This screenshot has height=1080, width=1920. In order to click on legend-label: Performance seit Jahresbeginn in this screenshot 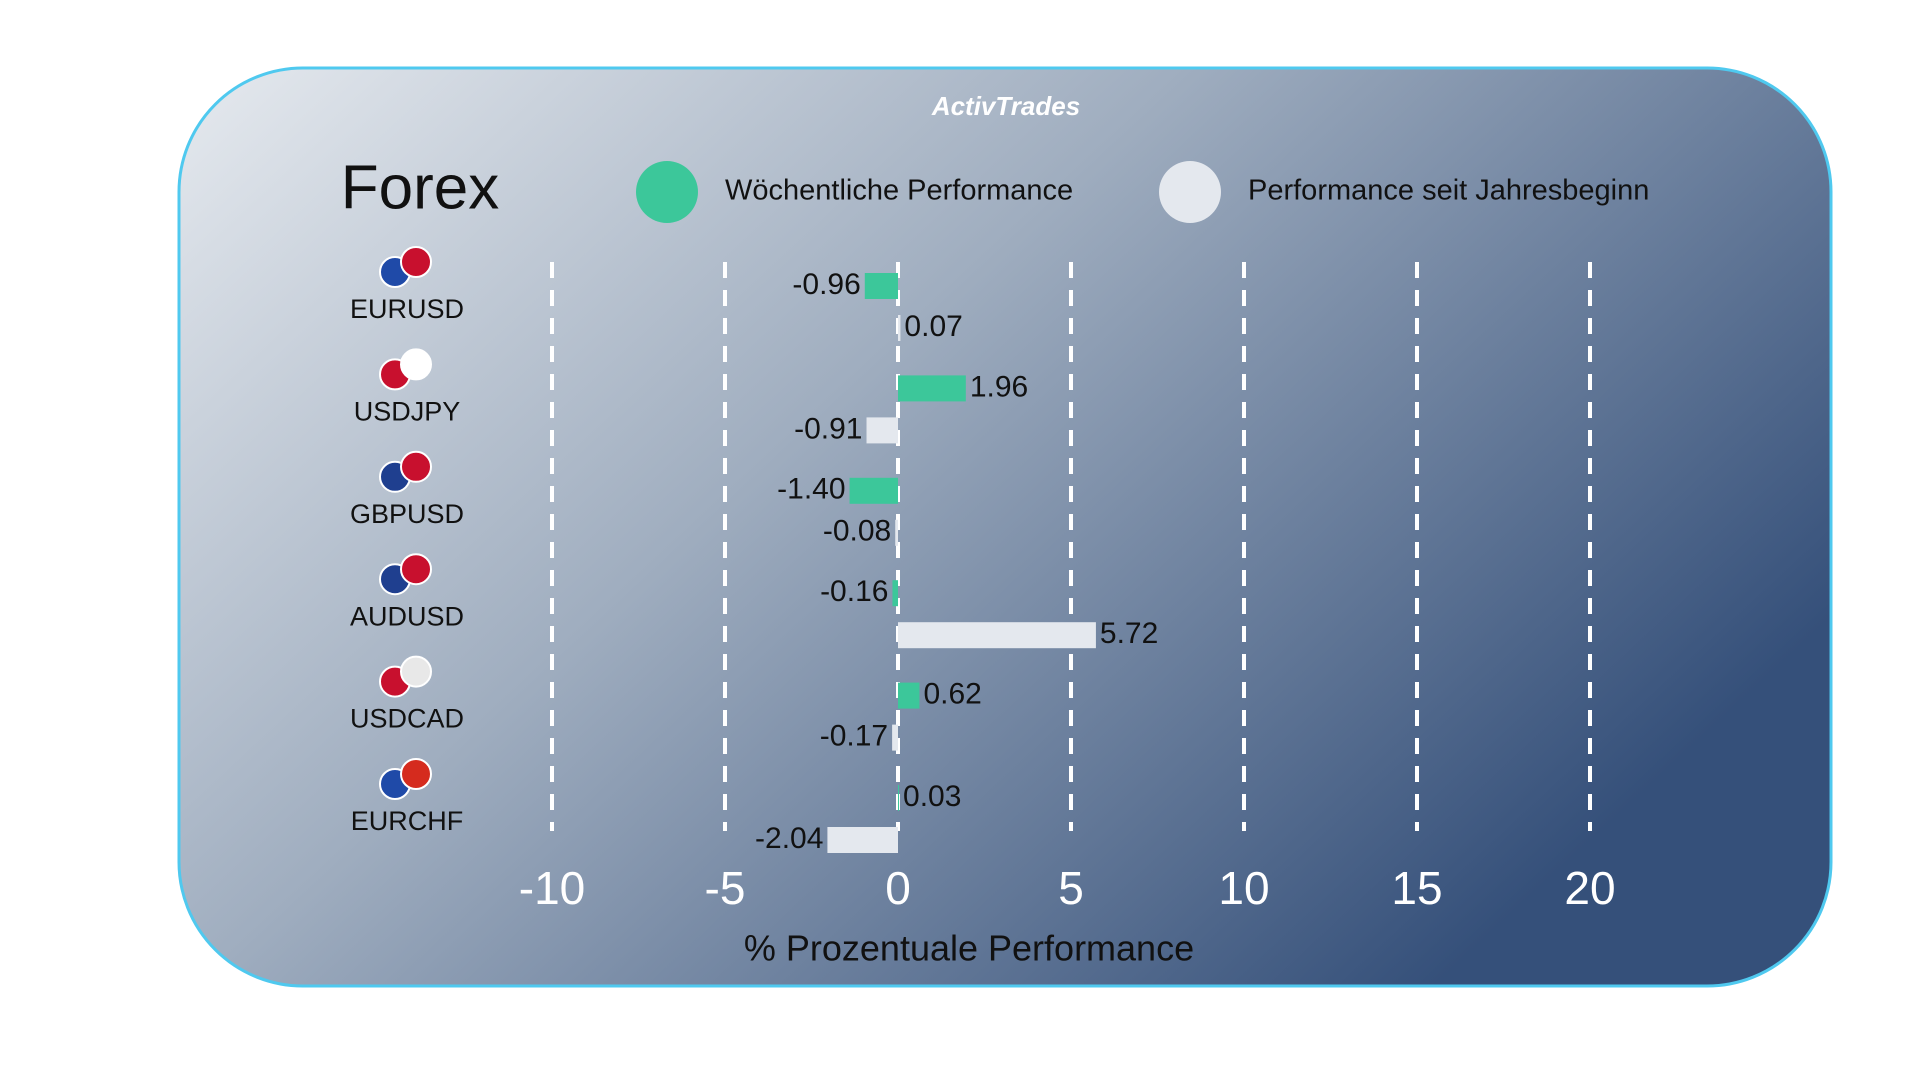, I will do `click(1448, 191)`.